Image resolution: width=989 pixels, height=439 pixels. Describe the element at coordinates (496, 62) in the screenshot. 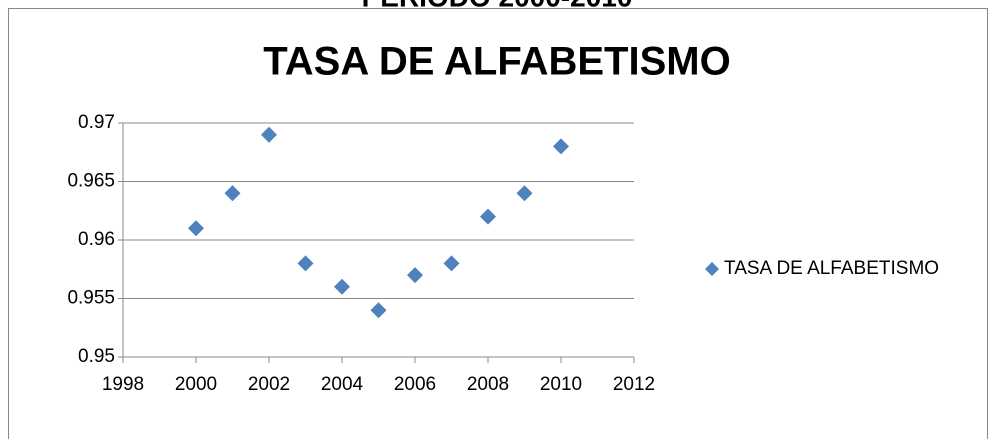

I see `chart-title: TASA DE ALFABETISMO` at that location.